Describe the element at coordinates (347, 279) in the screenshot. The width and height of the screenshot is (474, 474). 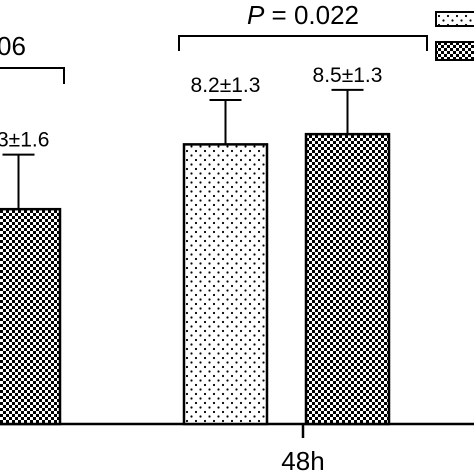
I see `bar-48h-checker` at that location.